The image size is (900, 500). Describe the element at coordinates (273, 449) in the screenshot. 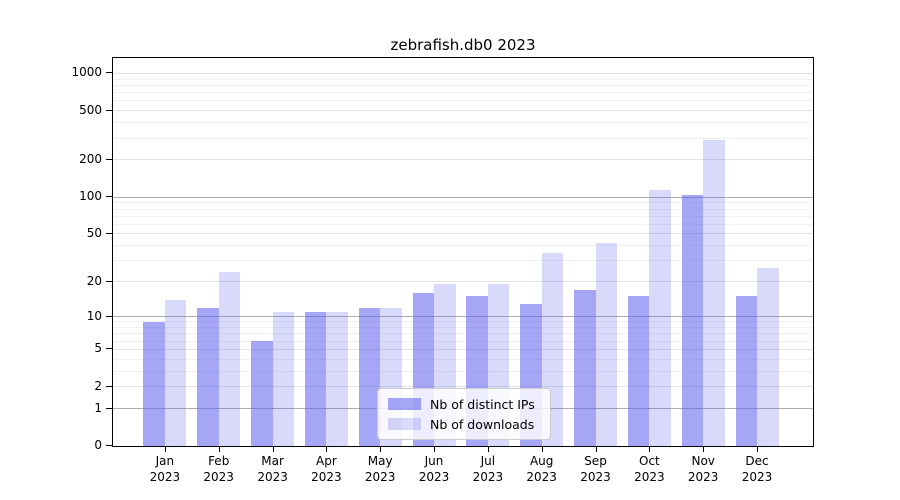

I see `x-tick-mar` at that location.